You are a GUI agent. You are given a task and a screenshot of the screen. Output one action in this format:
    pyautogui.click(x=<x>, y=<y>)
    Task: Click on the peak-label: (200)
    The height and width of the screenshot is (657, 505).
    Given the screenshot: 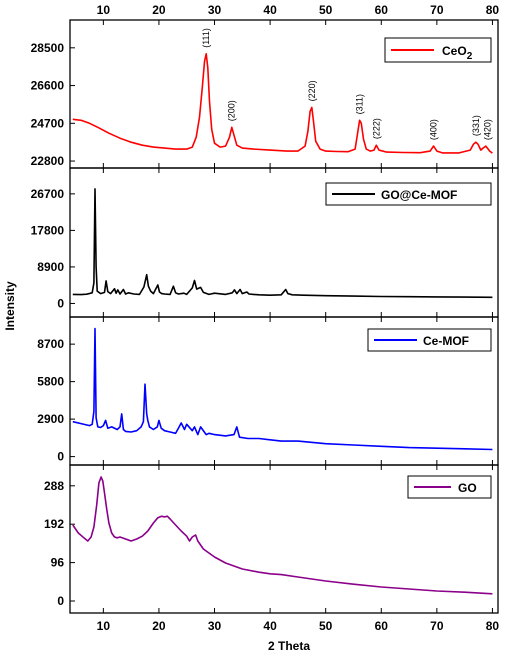 What is the action you would take?
    pyautogui.click(x=232, y=110)
    